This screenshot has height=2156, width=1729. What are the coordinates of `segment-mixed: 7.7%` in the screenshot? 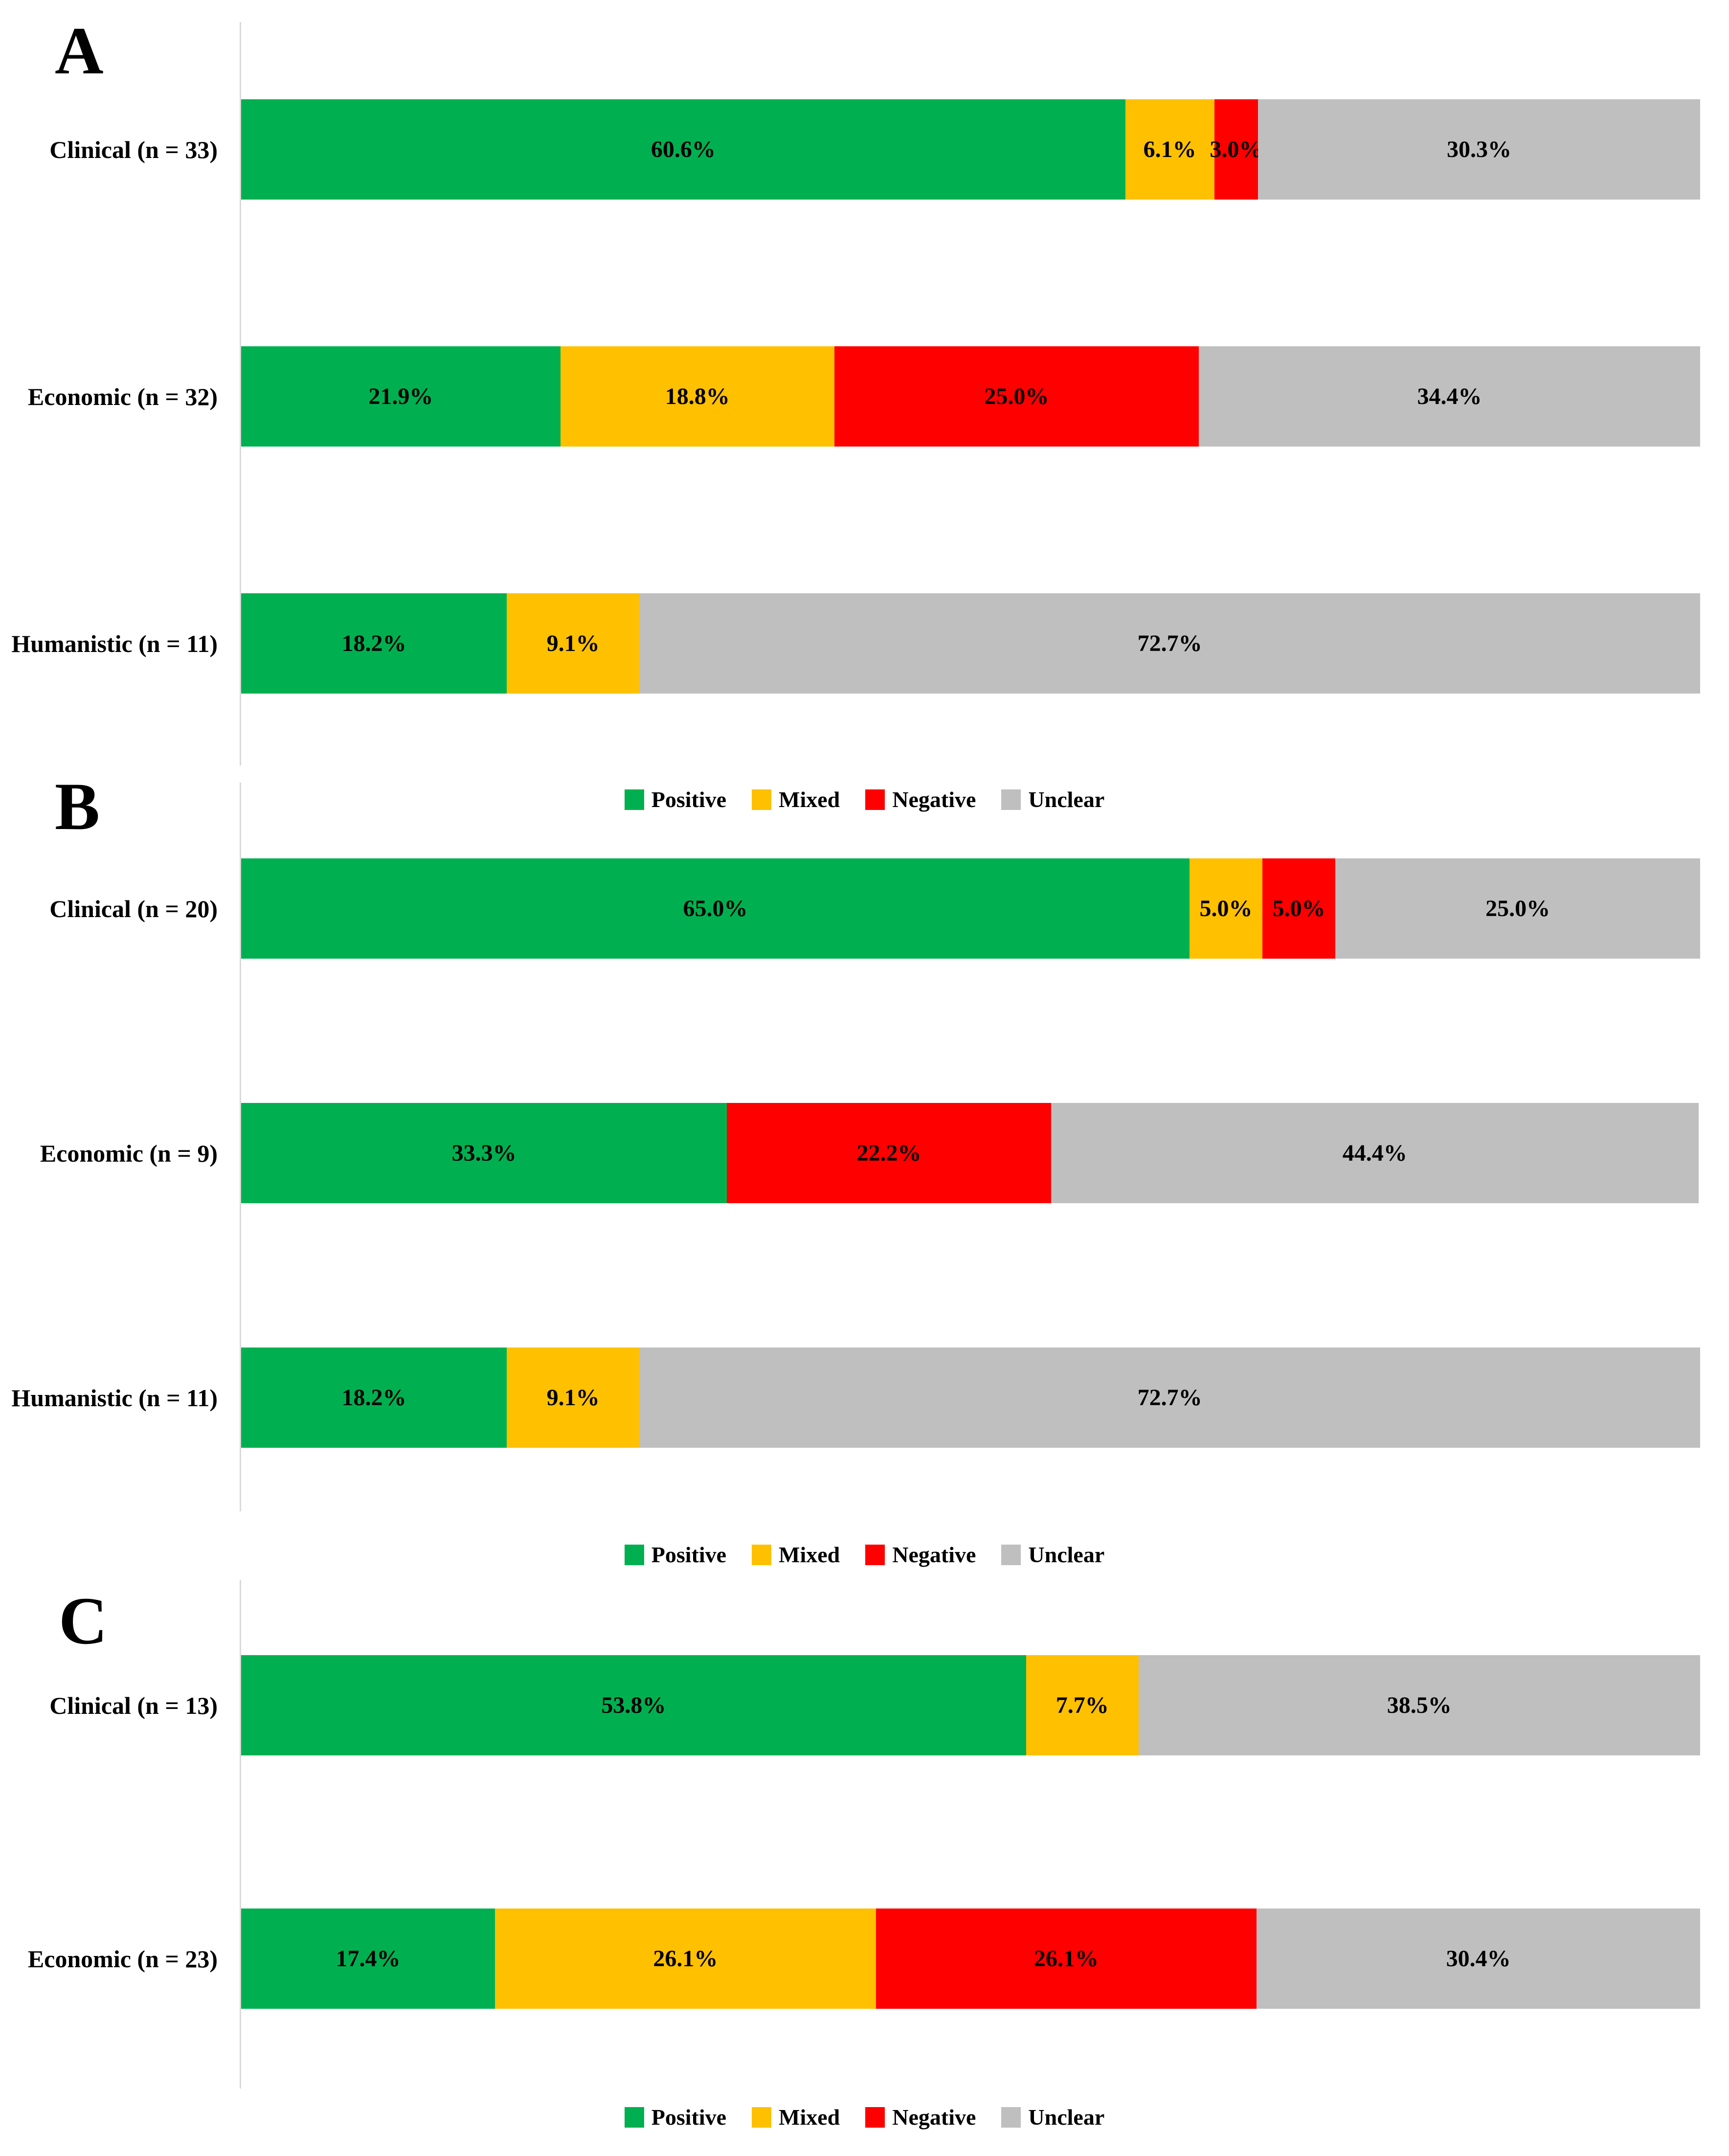 It's located at (1082, 1705).